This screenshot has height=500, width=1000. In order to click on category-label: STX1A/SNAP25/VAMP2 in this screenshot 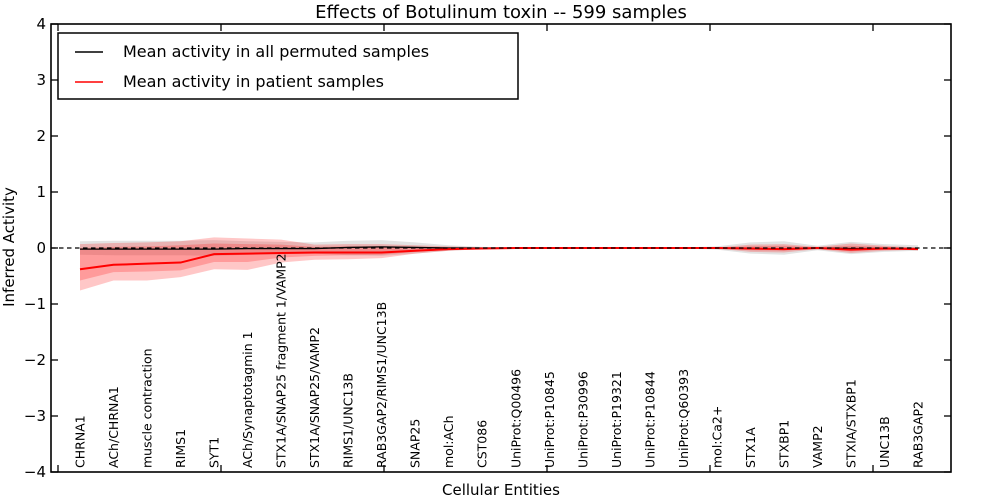, I will do `click(314, 397)`.